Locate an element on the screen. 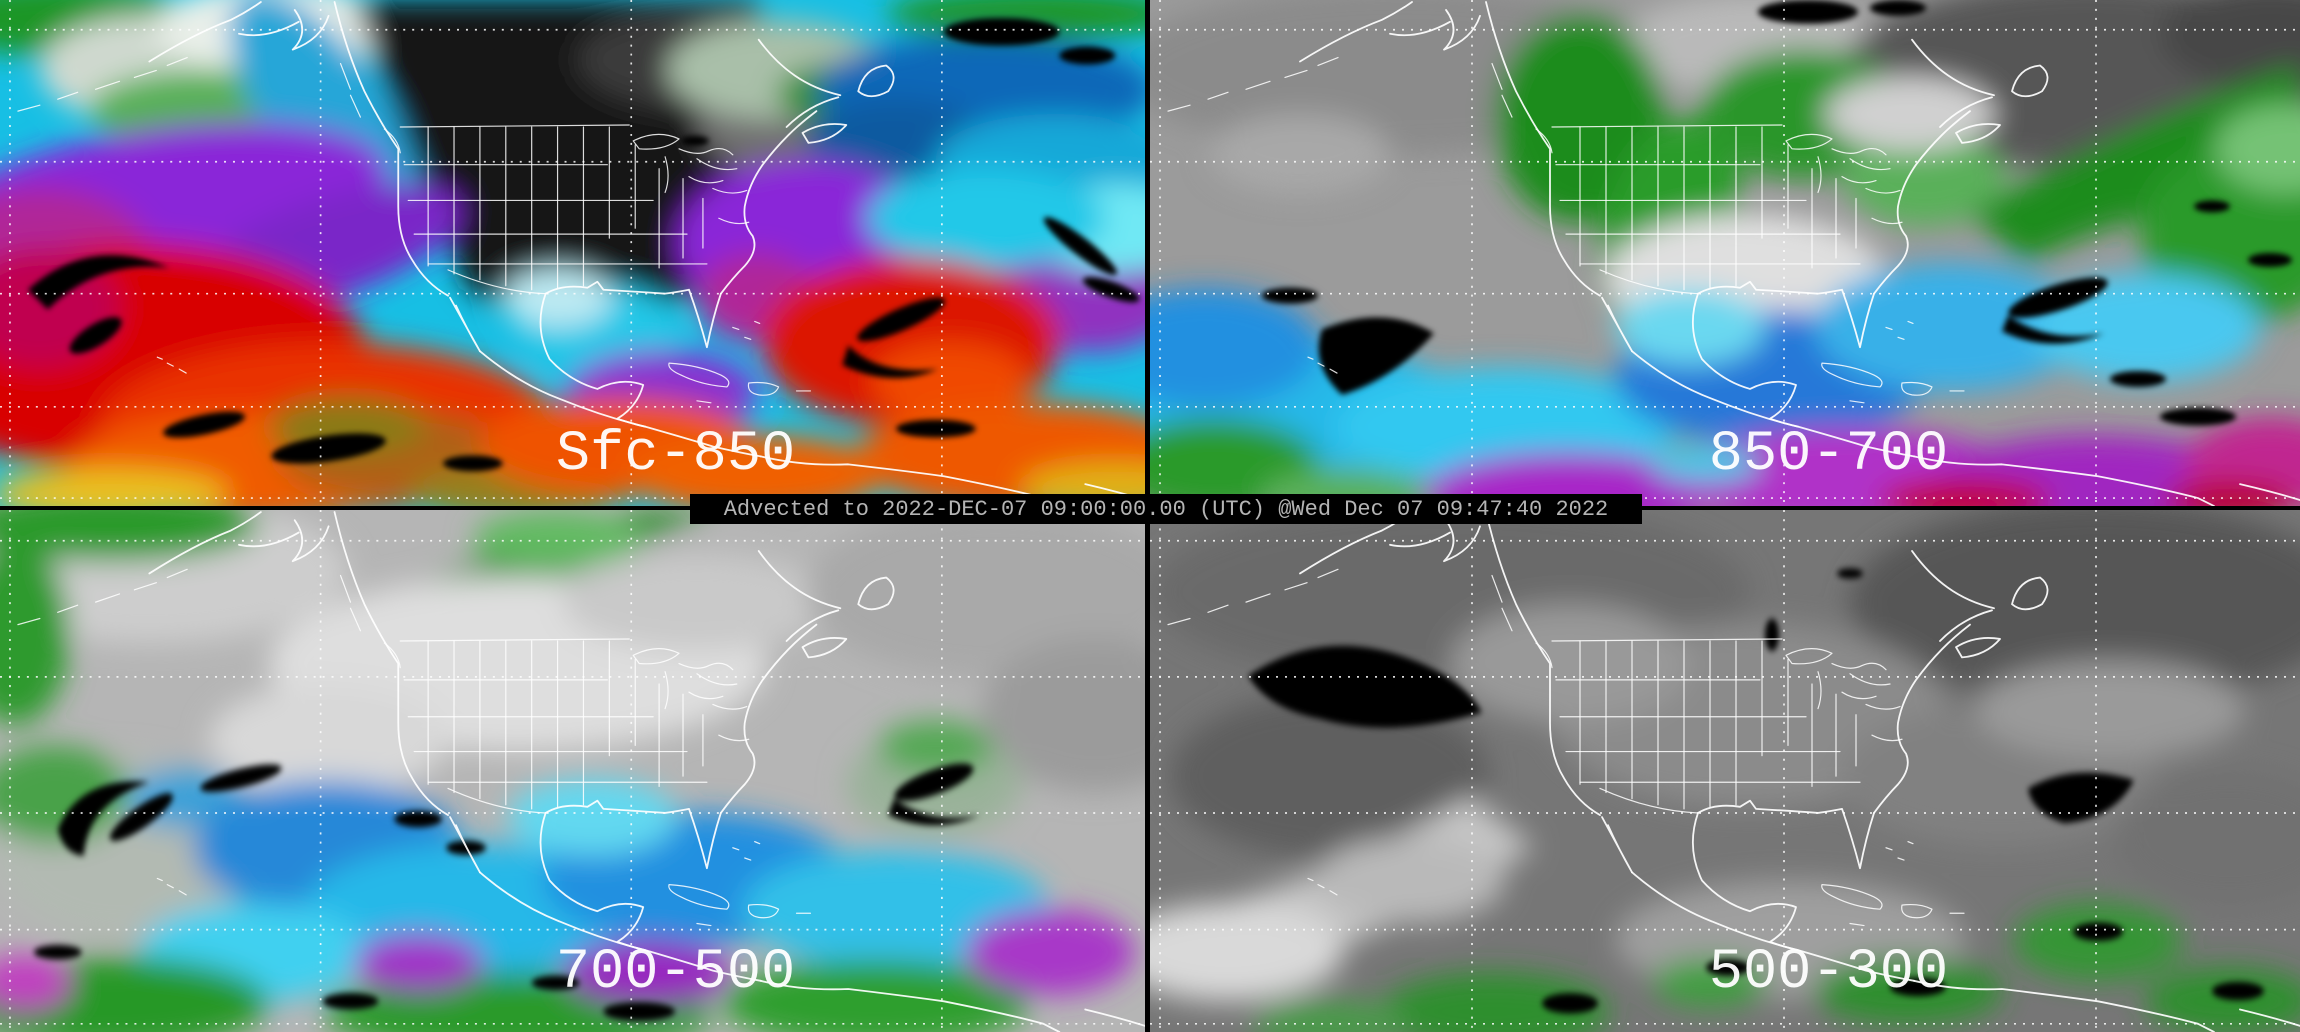  panel-label-700-500: 700-500 is located at coordinates (675, 973).